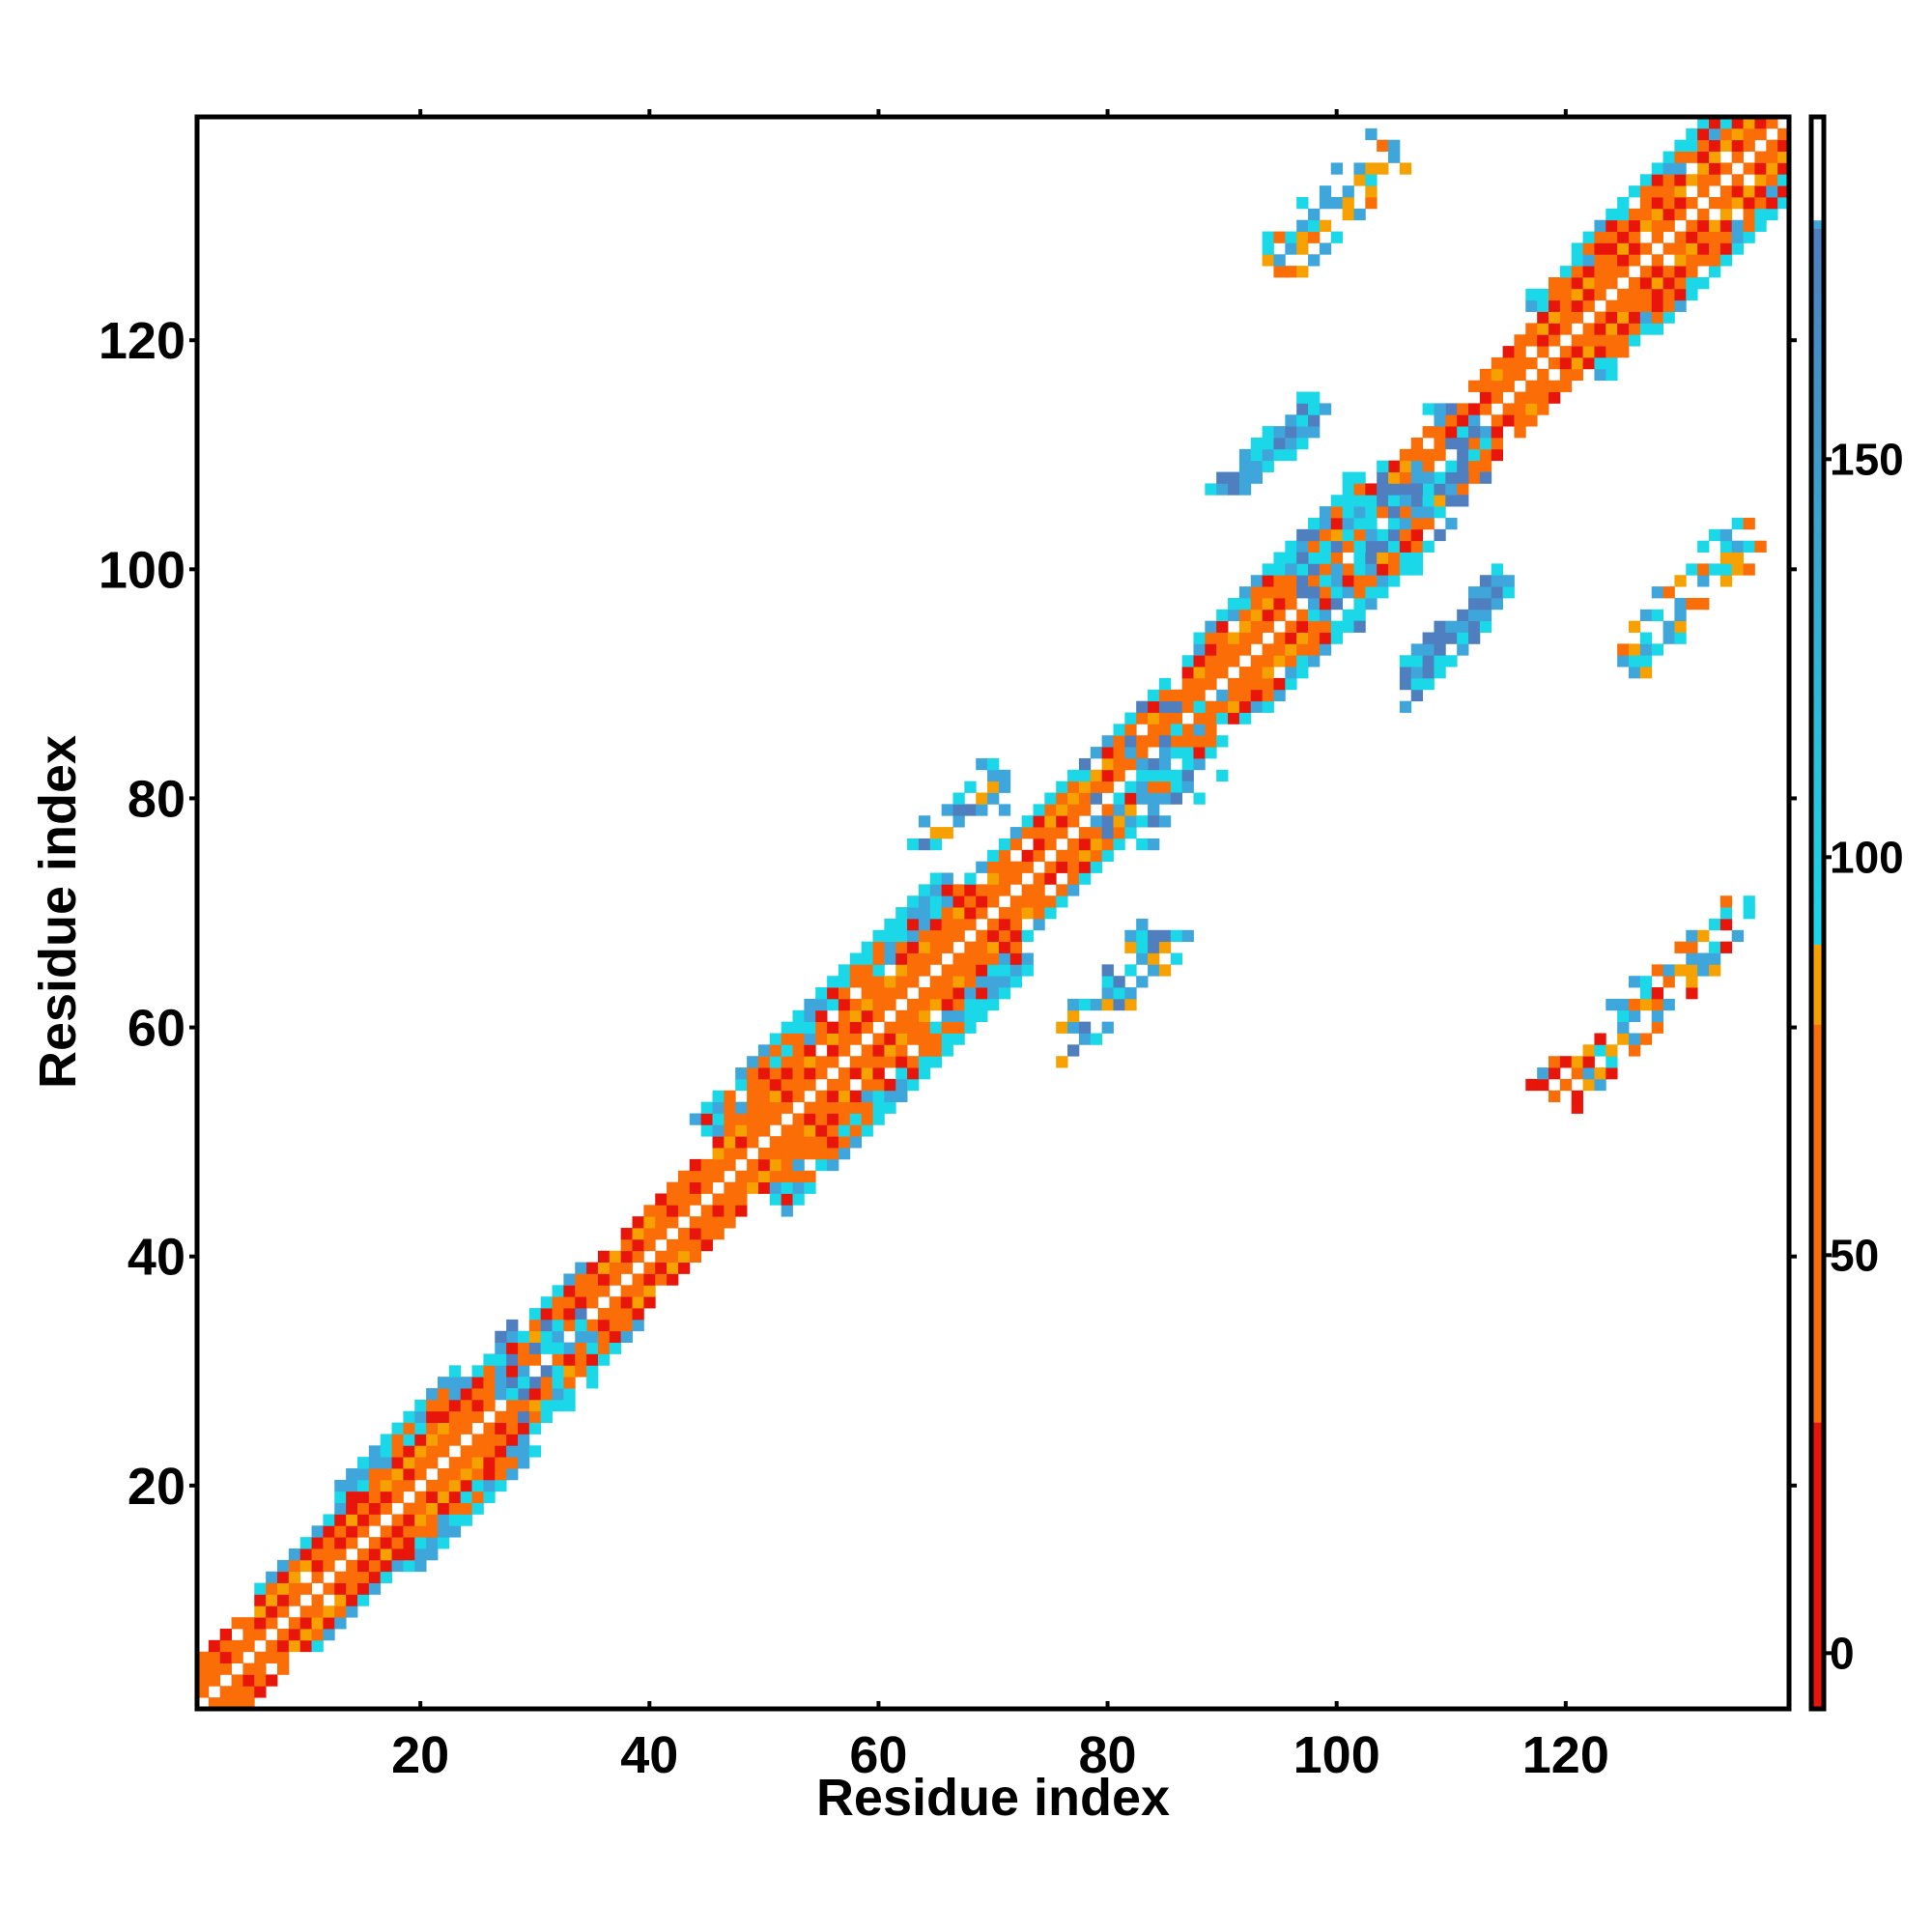 The height and width of the screenshot is (1932, 1932). Describe the element at coordinates (1108, 1755) in the screenshot. I see `x-tick-label: 80` at that location.